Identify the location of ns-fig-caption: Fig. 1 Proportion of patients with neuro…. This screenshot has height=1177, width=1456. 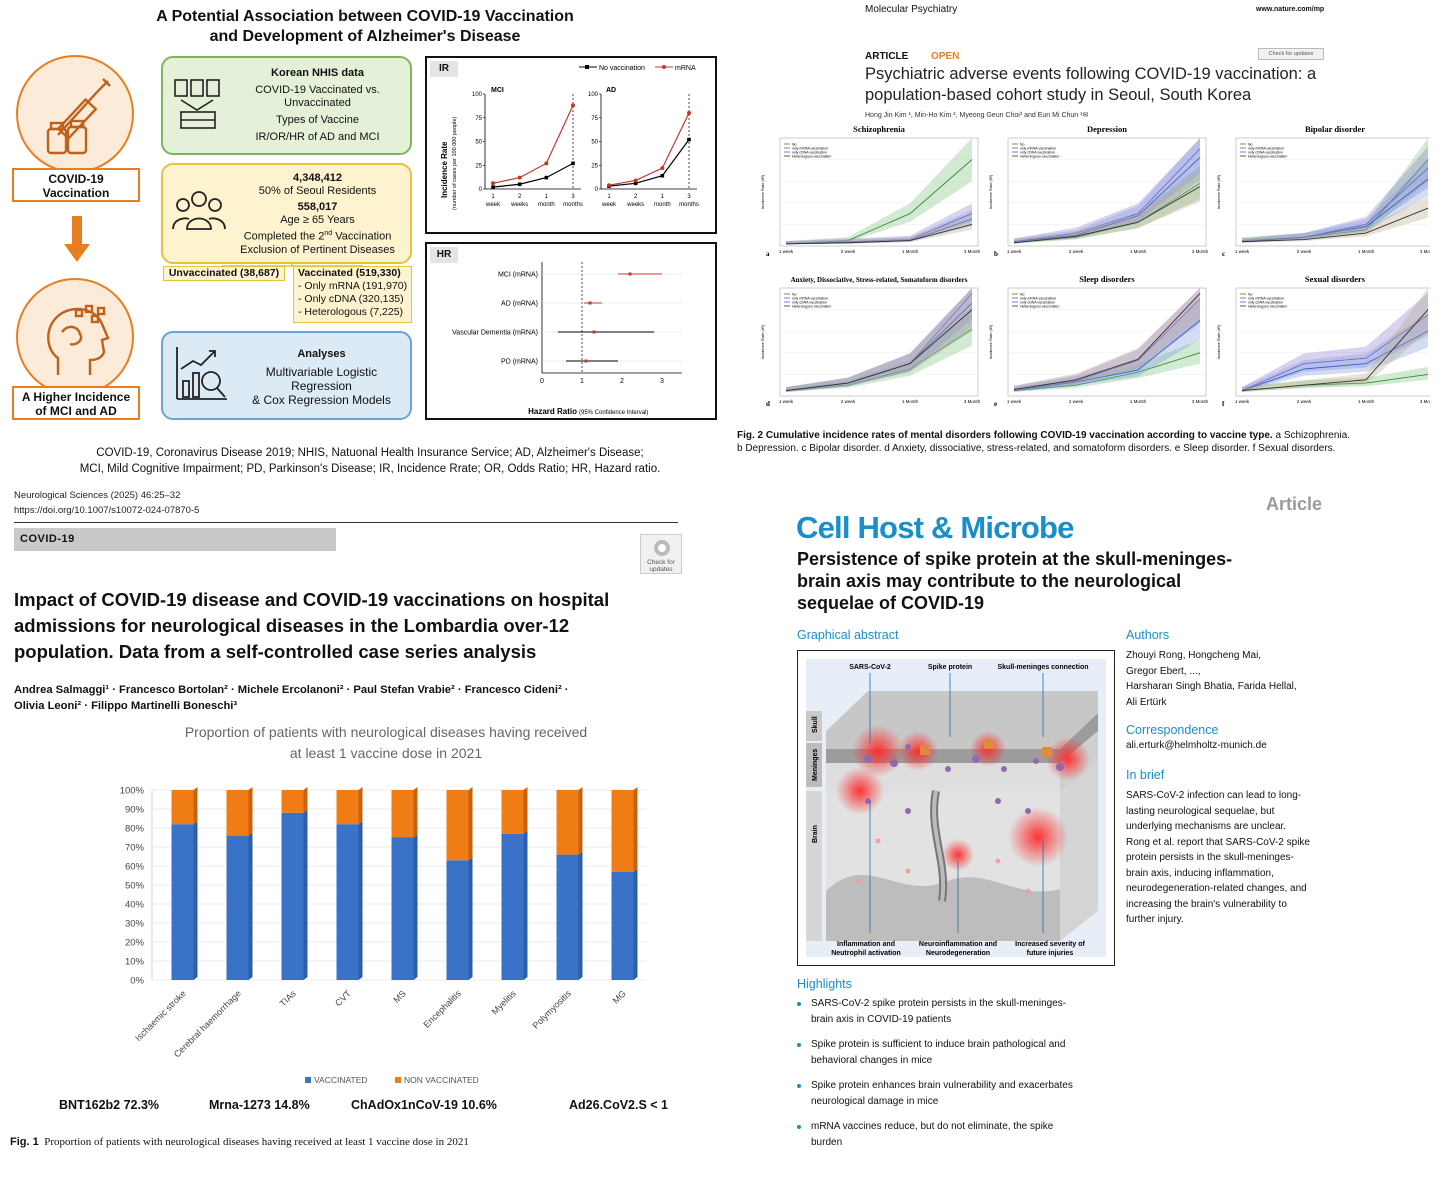
(239, 1142).